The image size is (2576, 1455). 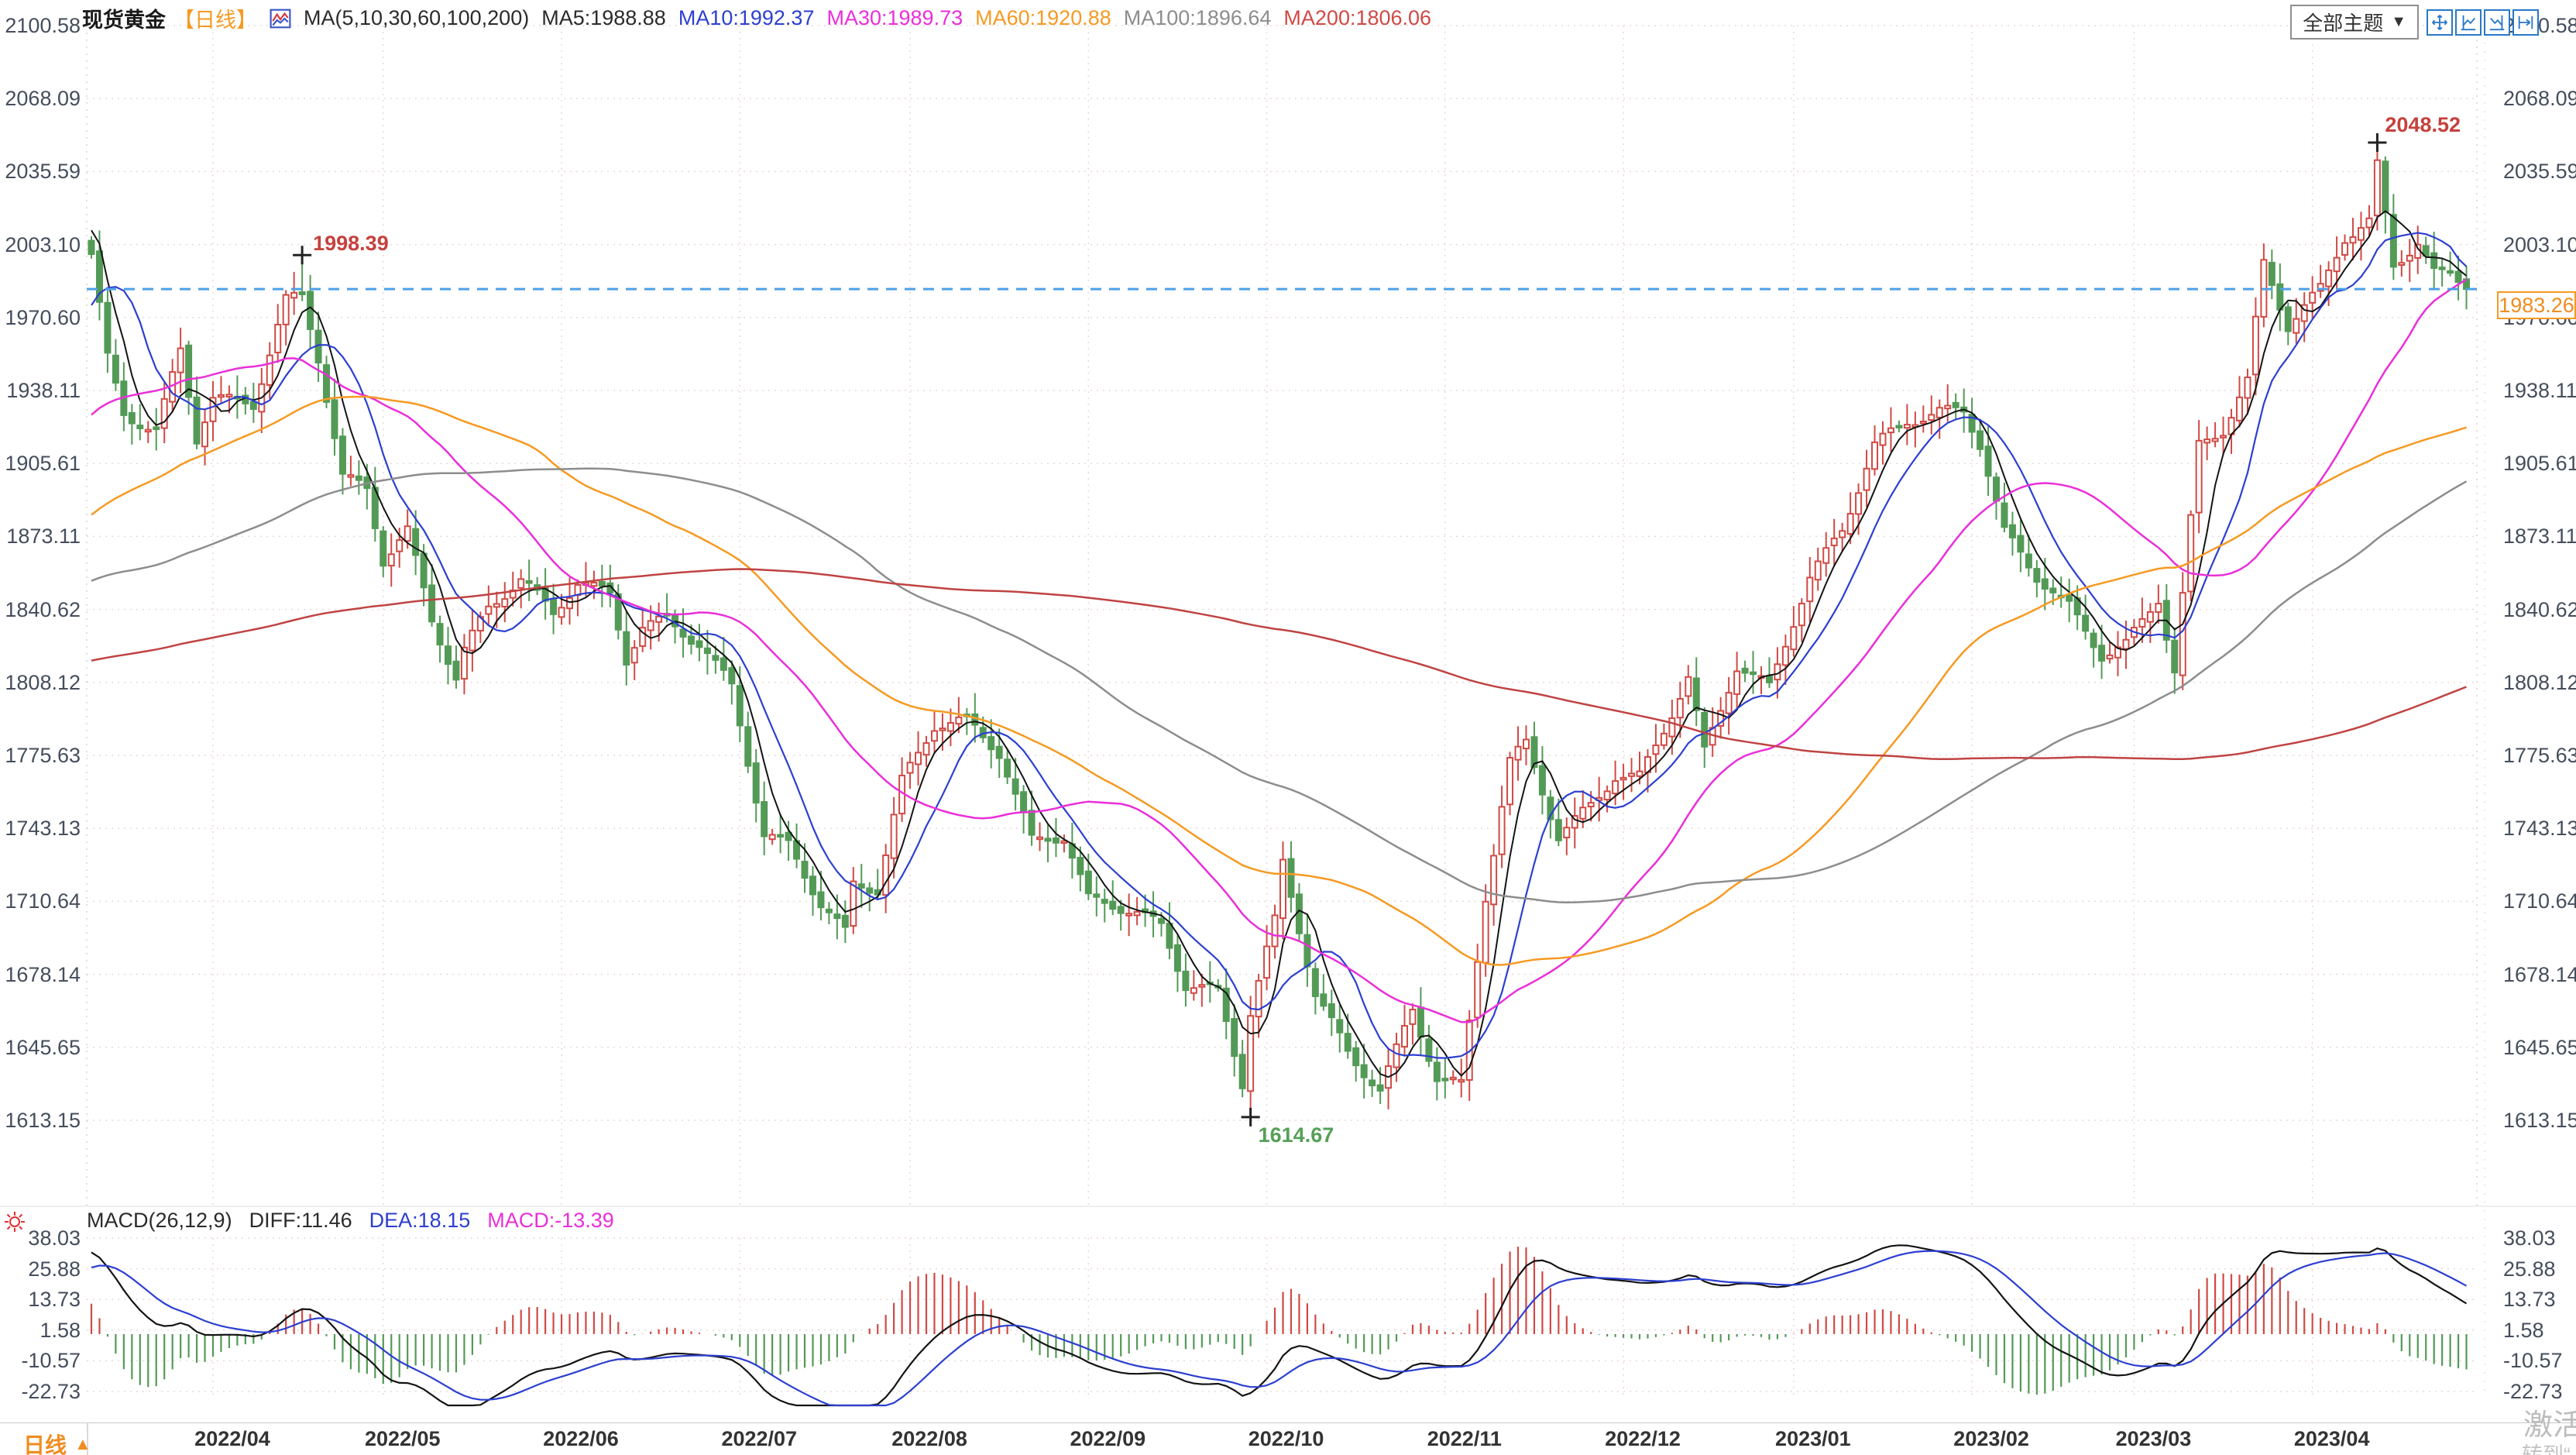 What do you see at coordinates (87, 1439) in the screenshot?
I see `bottombar-divider` at bounding box center [87, 1439].